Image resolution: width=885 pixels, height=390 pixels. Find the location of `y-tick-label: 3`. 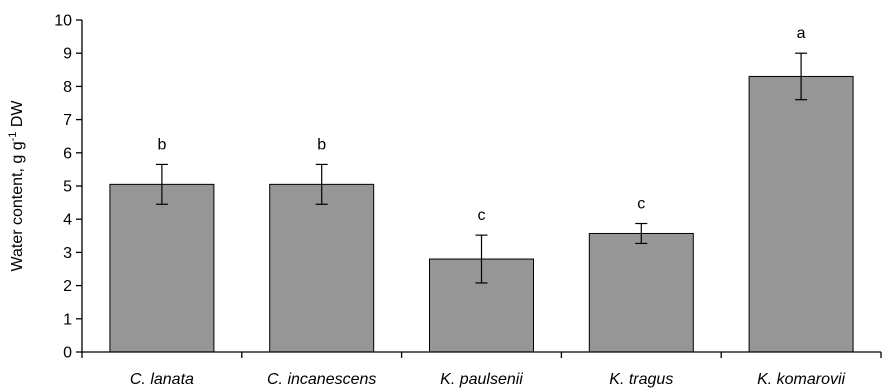

y-tick-label: 3 is located at coordinates (67, 253).